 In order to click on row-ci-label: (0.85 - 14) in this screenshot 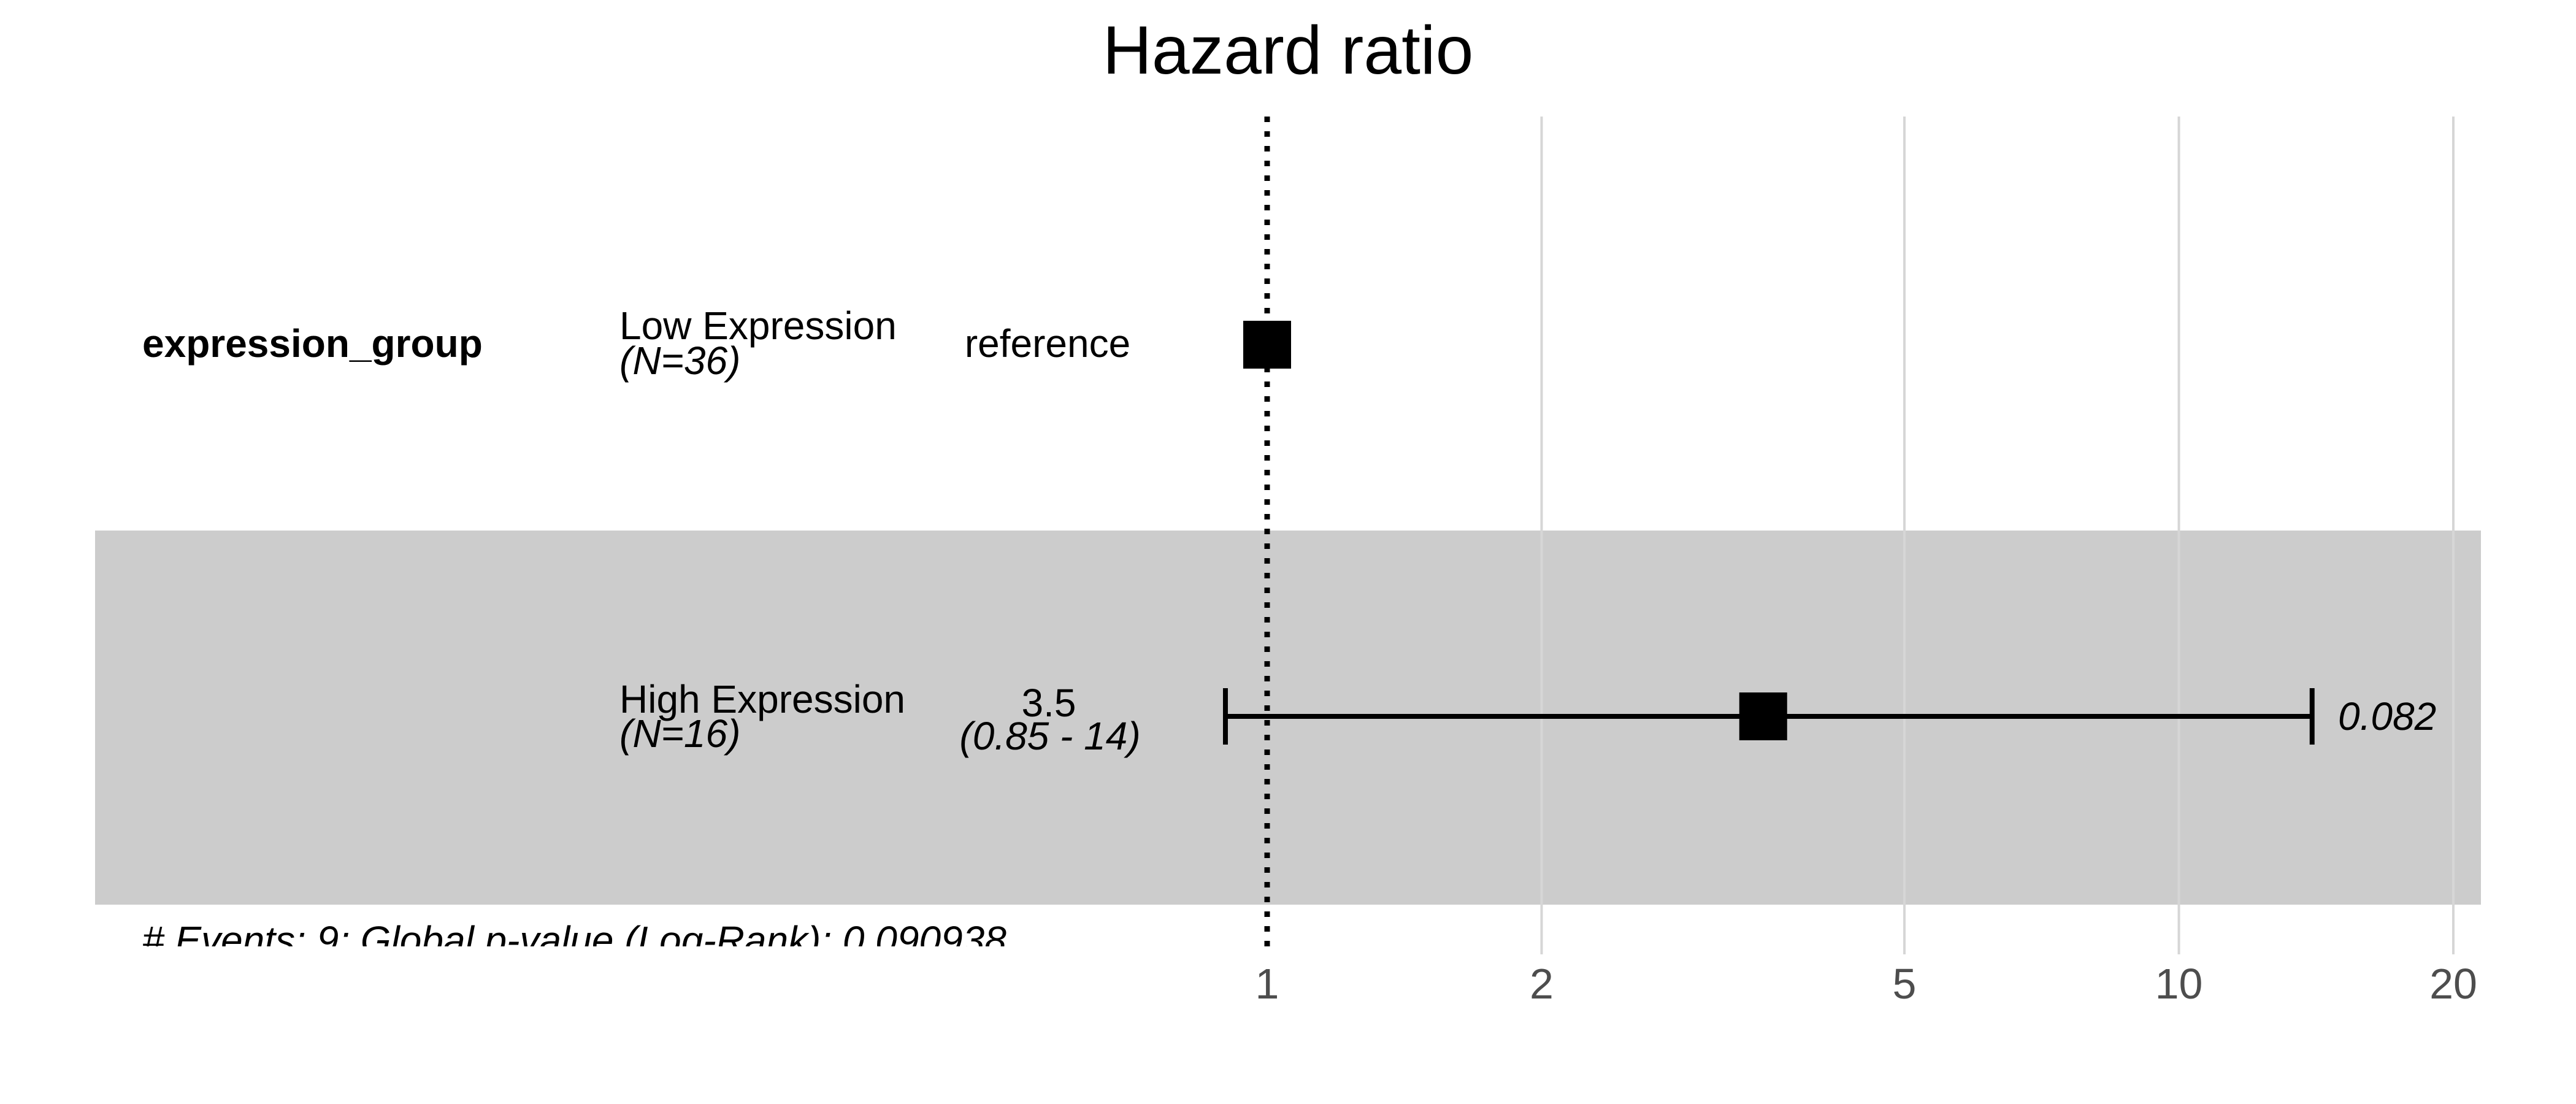, I will do `click(1049, 736)`.